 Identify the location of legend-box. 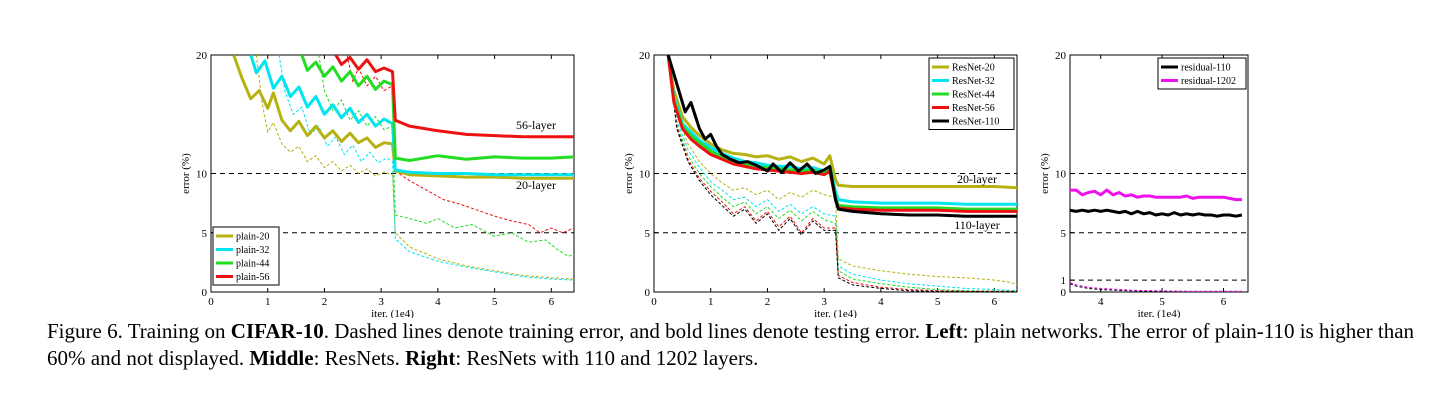
(1202, 73).